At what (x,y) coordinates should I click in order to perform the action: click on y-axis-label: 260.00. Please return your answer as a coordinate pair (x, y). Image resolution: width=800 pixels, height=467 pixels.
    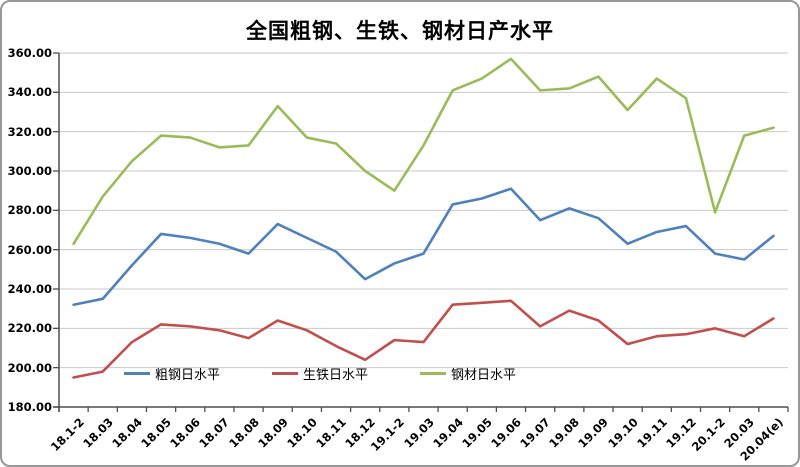
    Looking at the image, I should click on (29, 249).